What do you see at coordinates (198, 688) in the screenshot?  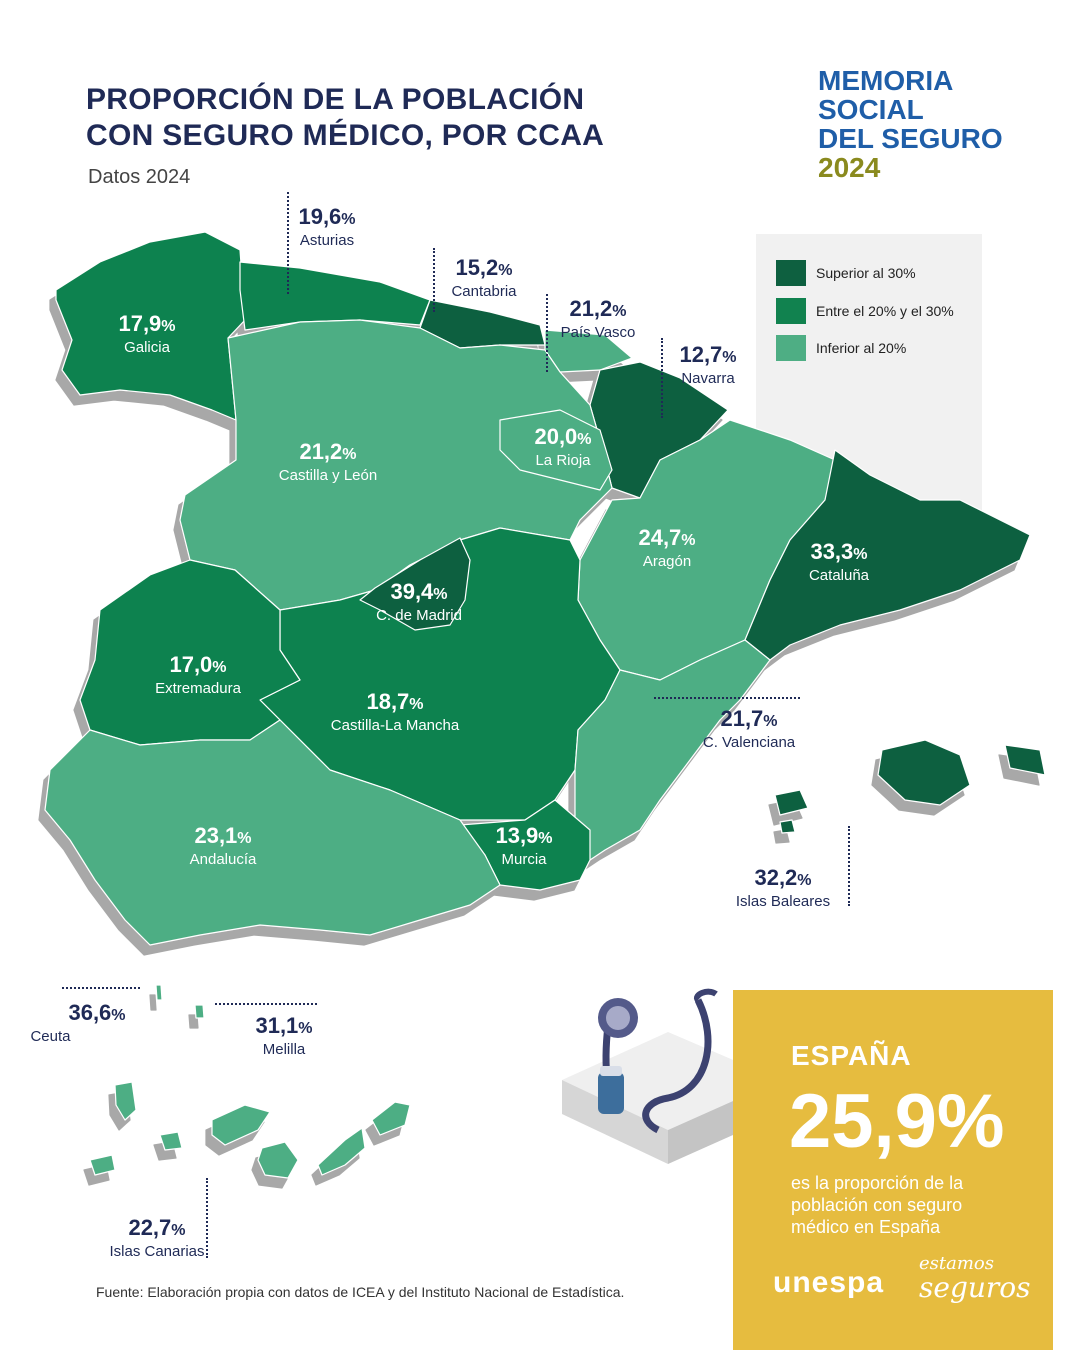 I see `name-extremadura: Extremadura` at bounding box center [198, 688].